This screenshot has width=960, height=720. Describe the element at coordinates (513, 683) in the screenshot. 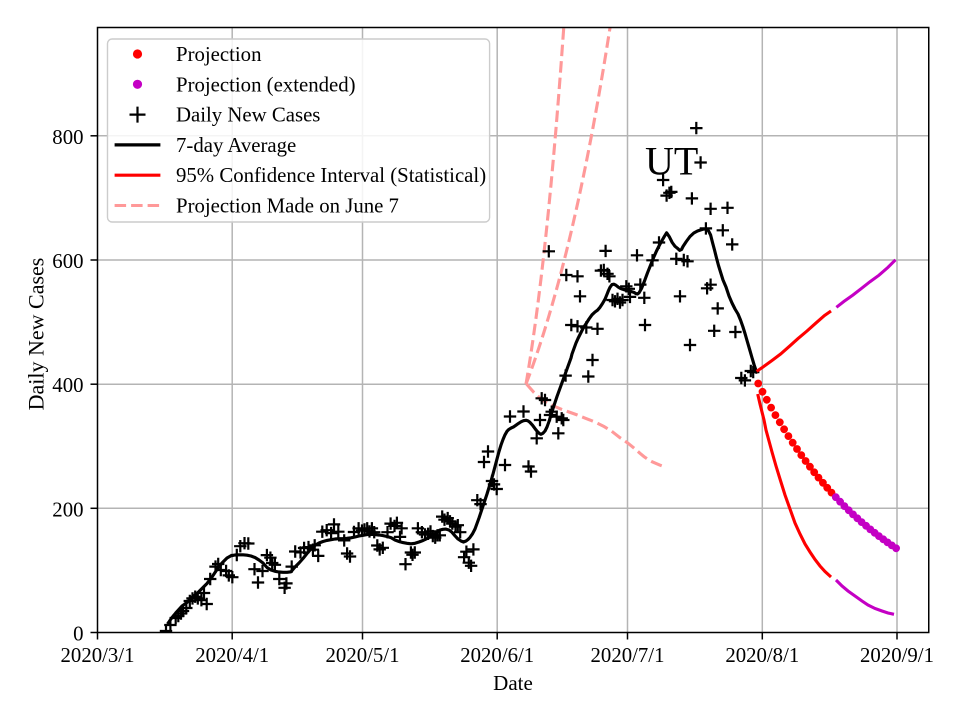

I see `svg-text: Date` at that location.